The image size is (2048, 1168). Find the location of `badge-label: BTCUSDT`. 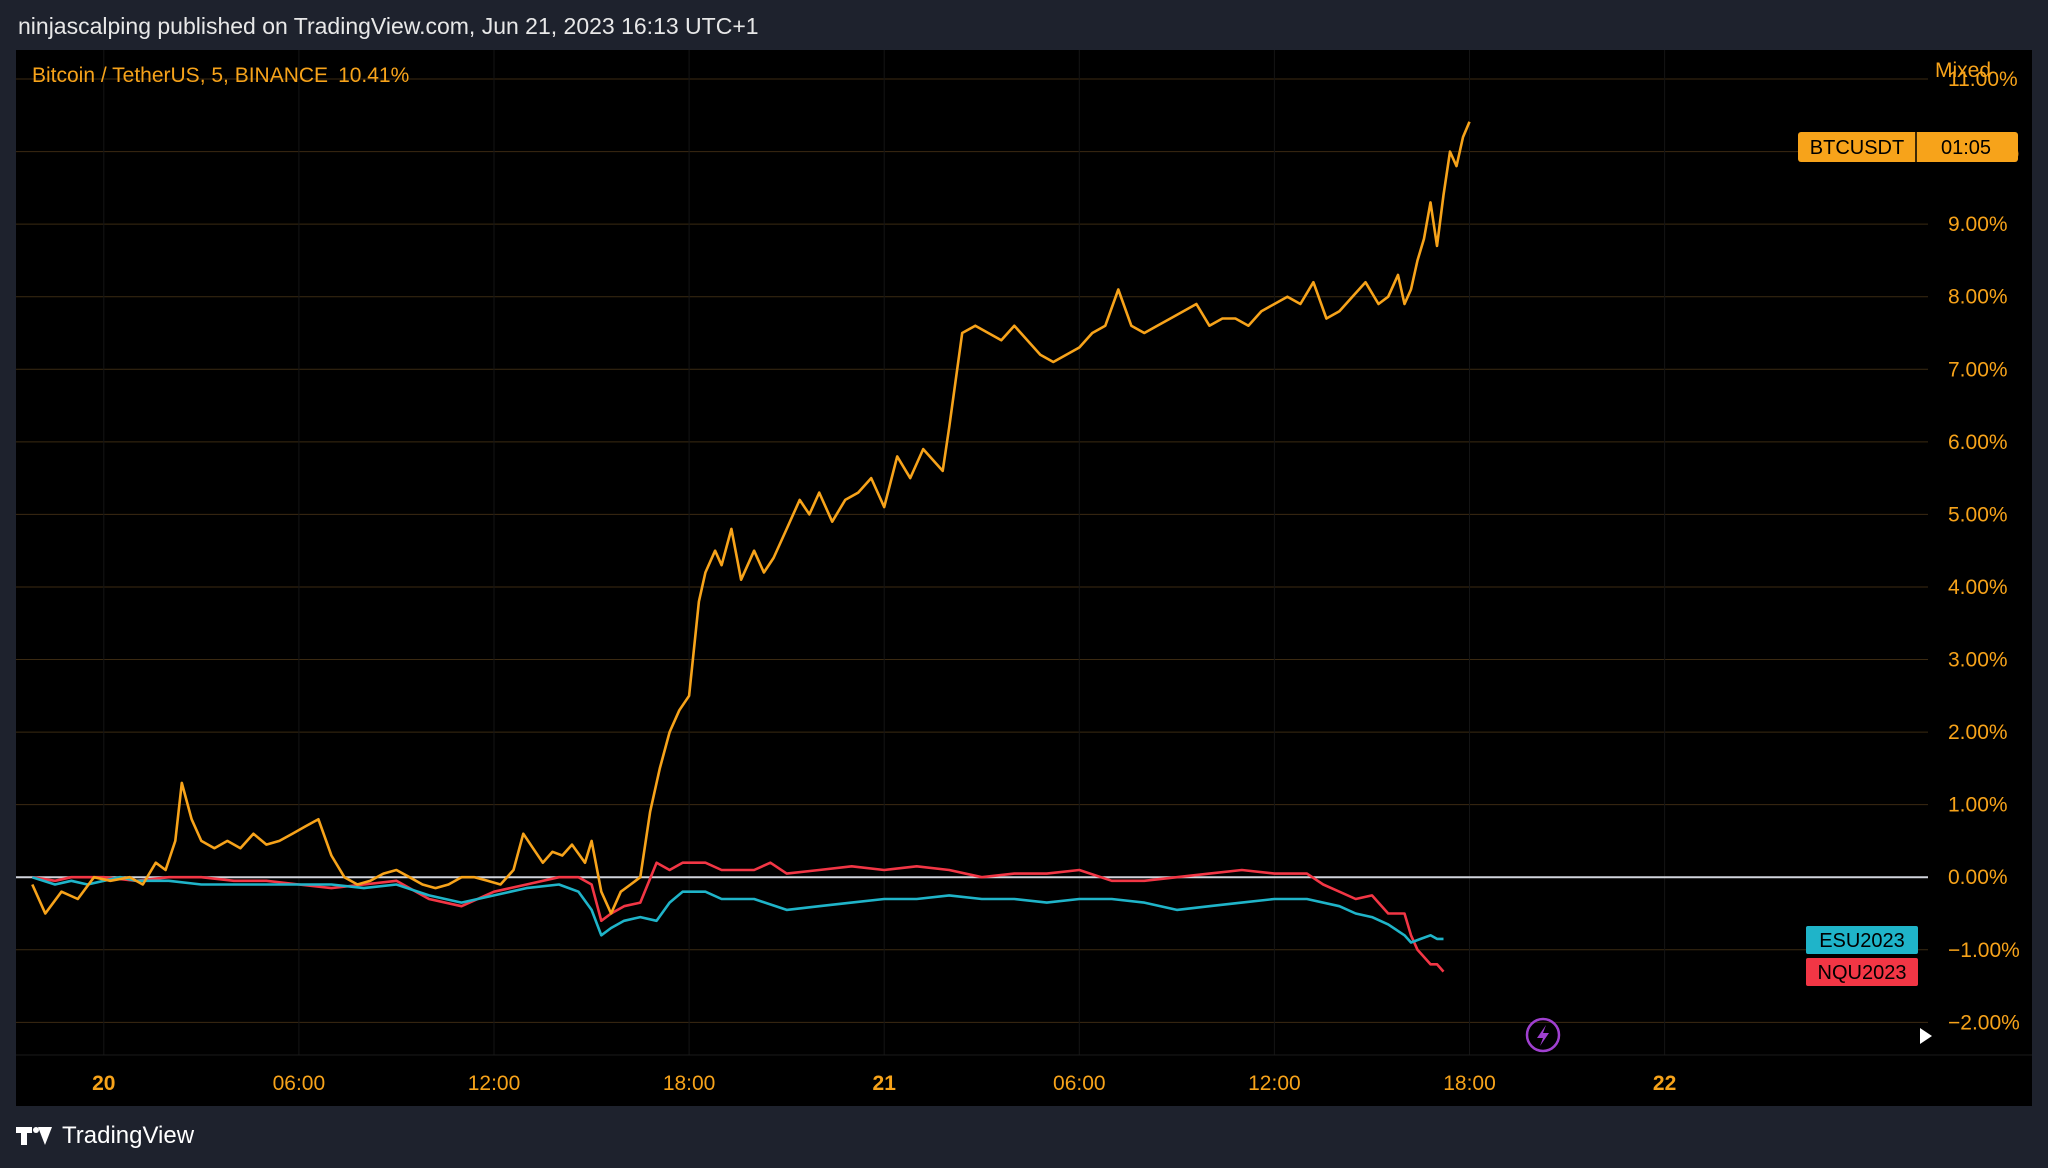

badge-label: BTCUSDT is located at coordinates (1857, 148).